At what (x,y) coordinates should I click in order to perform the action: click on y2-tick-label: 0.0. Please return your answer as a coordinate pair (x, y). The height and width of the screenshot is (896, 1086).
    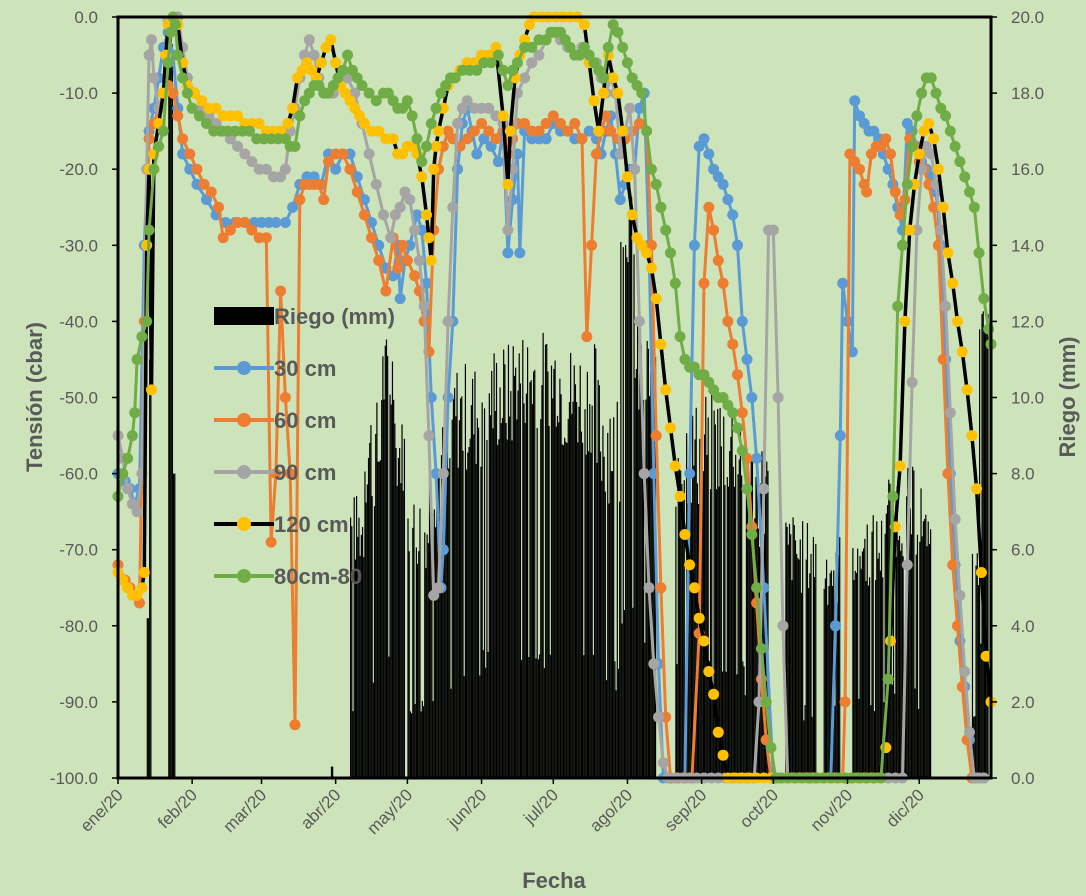
    Looking at the image, I should click on (1023, 778).